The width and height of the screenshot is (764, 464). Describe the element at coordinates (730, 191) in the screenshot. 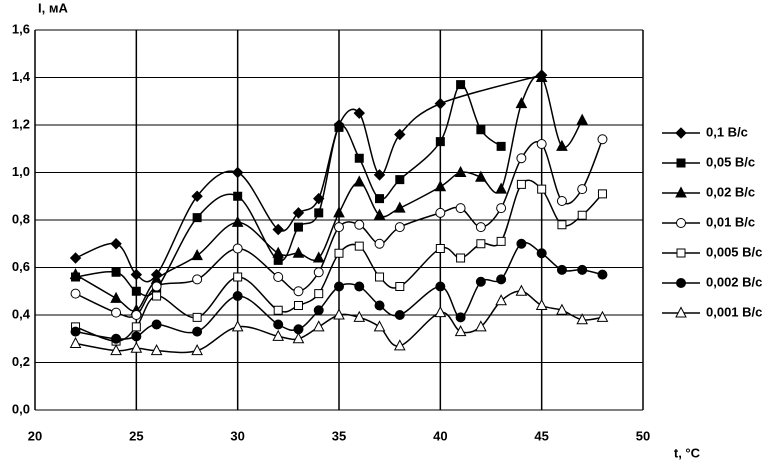

I see `legend-label: 0,02 В/с` at that location.